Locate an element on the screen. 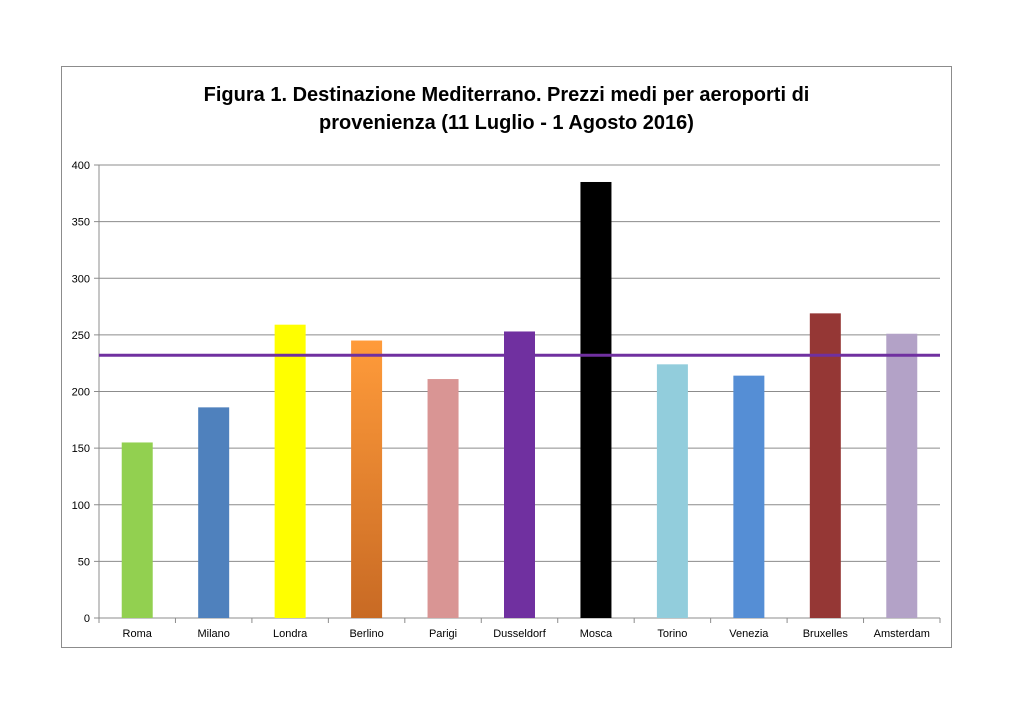  bar-berlino is located at coordinates (367, 479).